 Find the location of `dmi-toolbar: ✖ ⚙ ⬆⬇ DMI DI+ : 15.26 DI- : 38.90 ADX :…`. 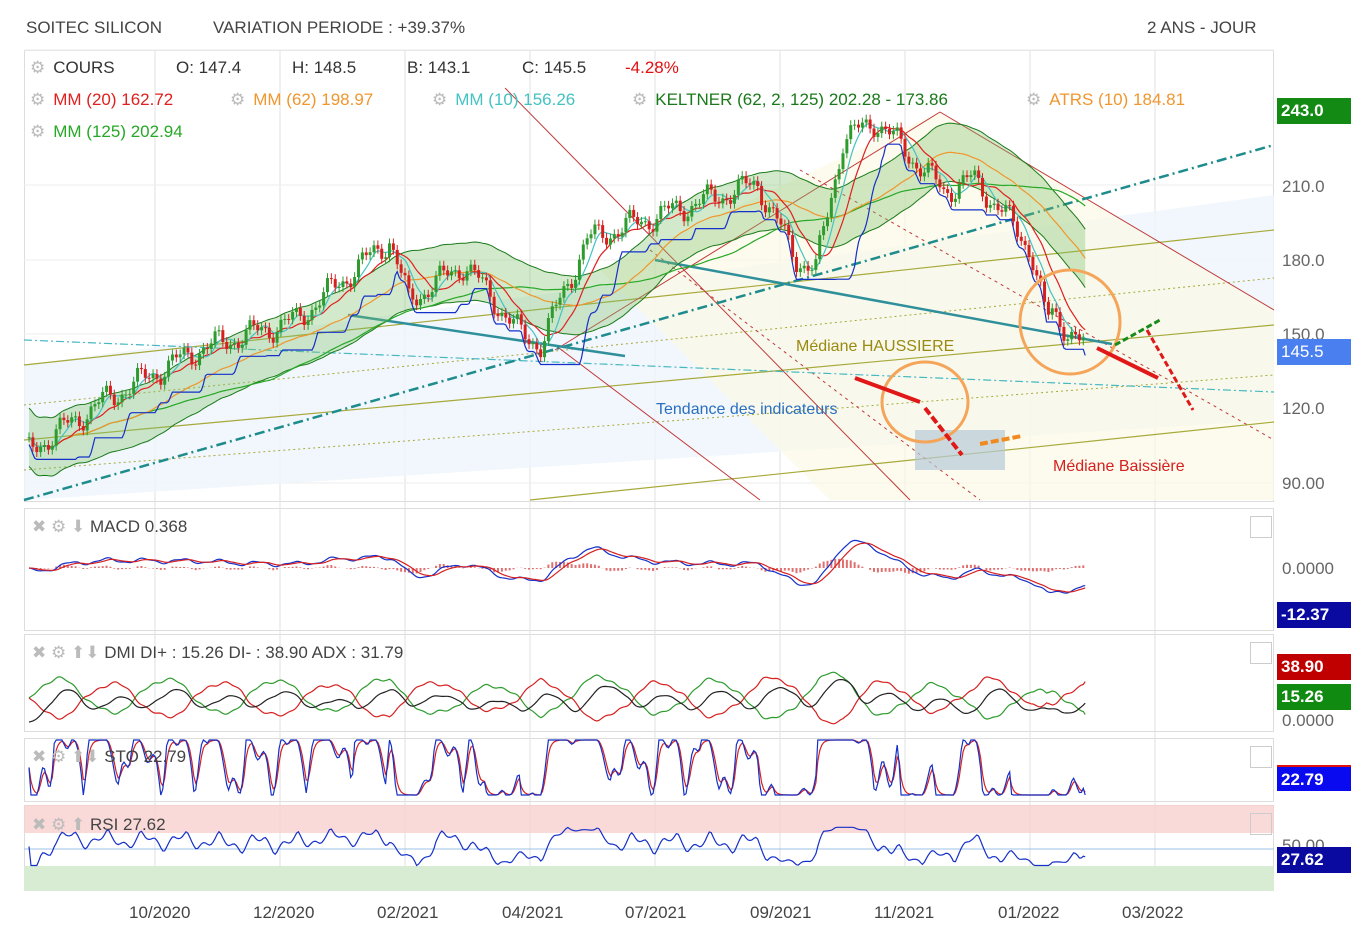

dmi-toolbar: ✖ ⚙ ⬆⬇ DMI DI+ : 15.26 DI- : 38.90 ADX :… is located at coordinates (217, 653).